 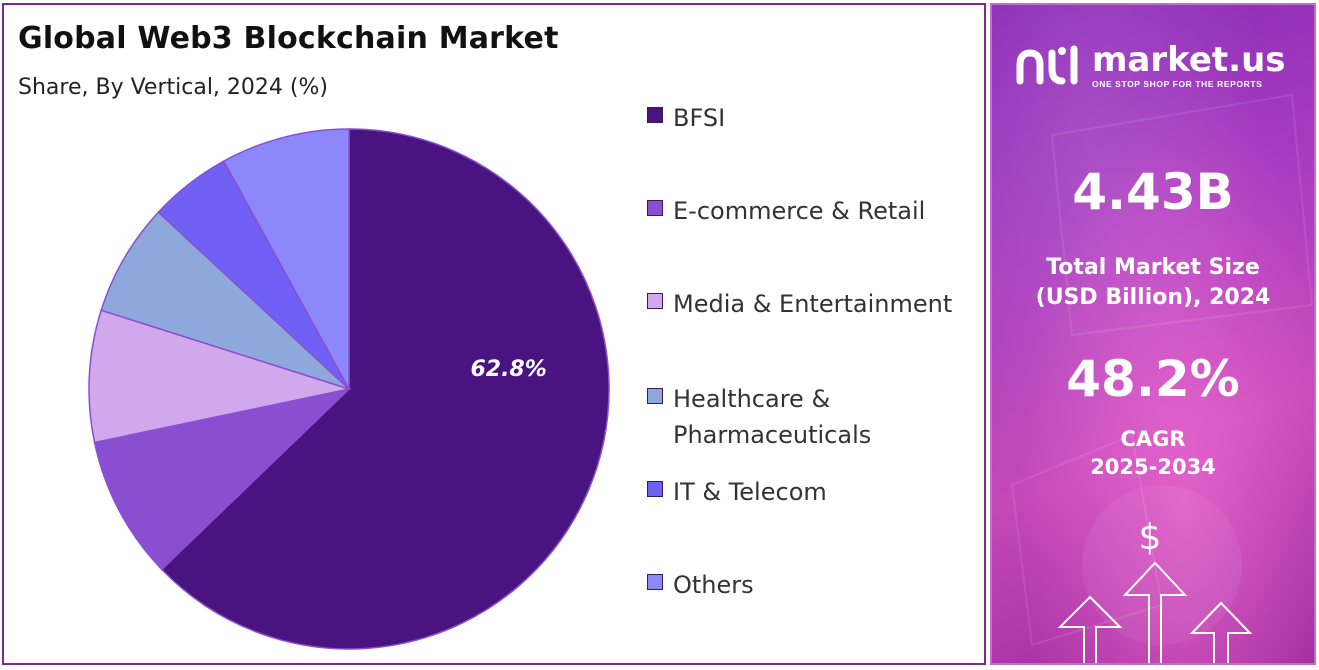 I want to click on legend-label-line: Media & Entertainment, so click(x=813, y=304).